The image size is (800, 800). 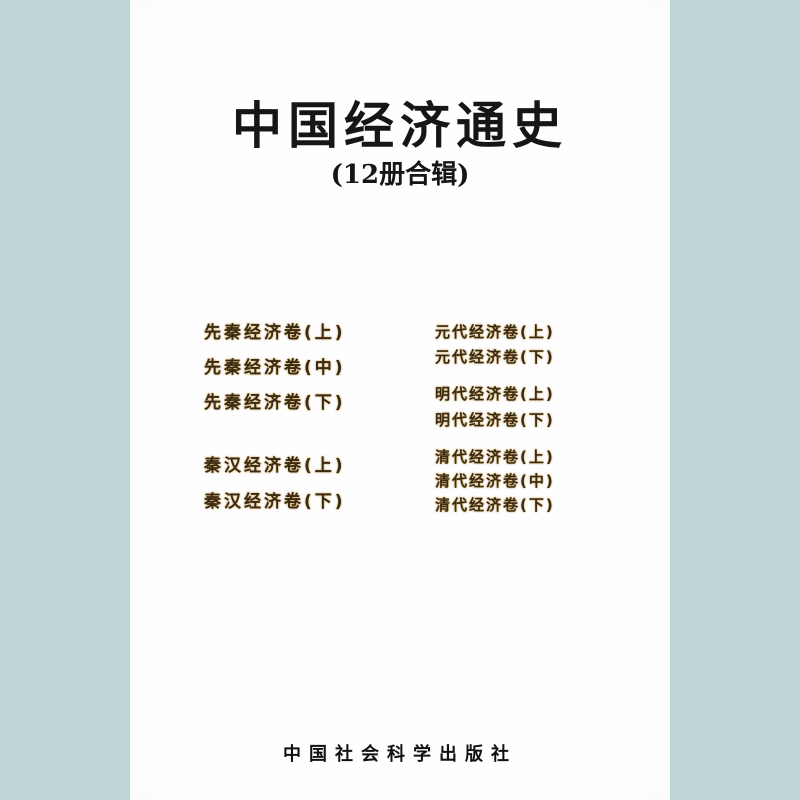 What do you see at coordinates (400, 126) in the screenshot?
I see `book-title: 中国经济通史` at bounding box center [400, 126].